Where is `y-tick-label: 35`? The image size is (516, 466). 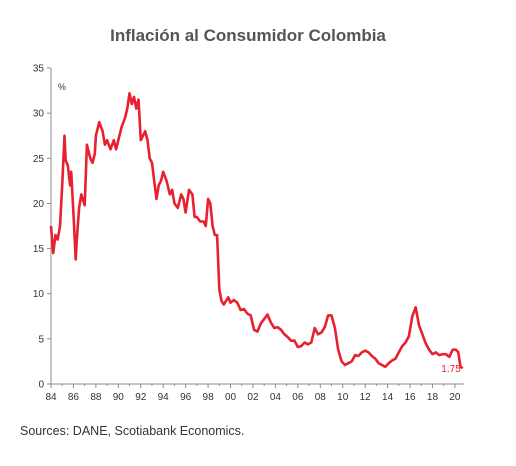 y-tick-label: 35 is located at coordinates (39, 69).